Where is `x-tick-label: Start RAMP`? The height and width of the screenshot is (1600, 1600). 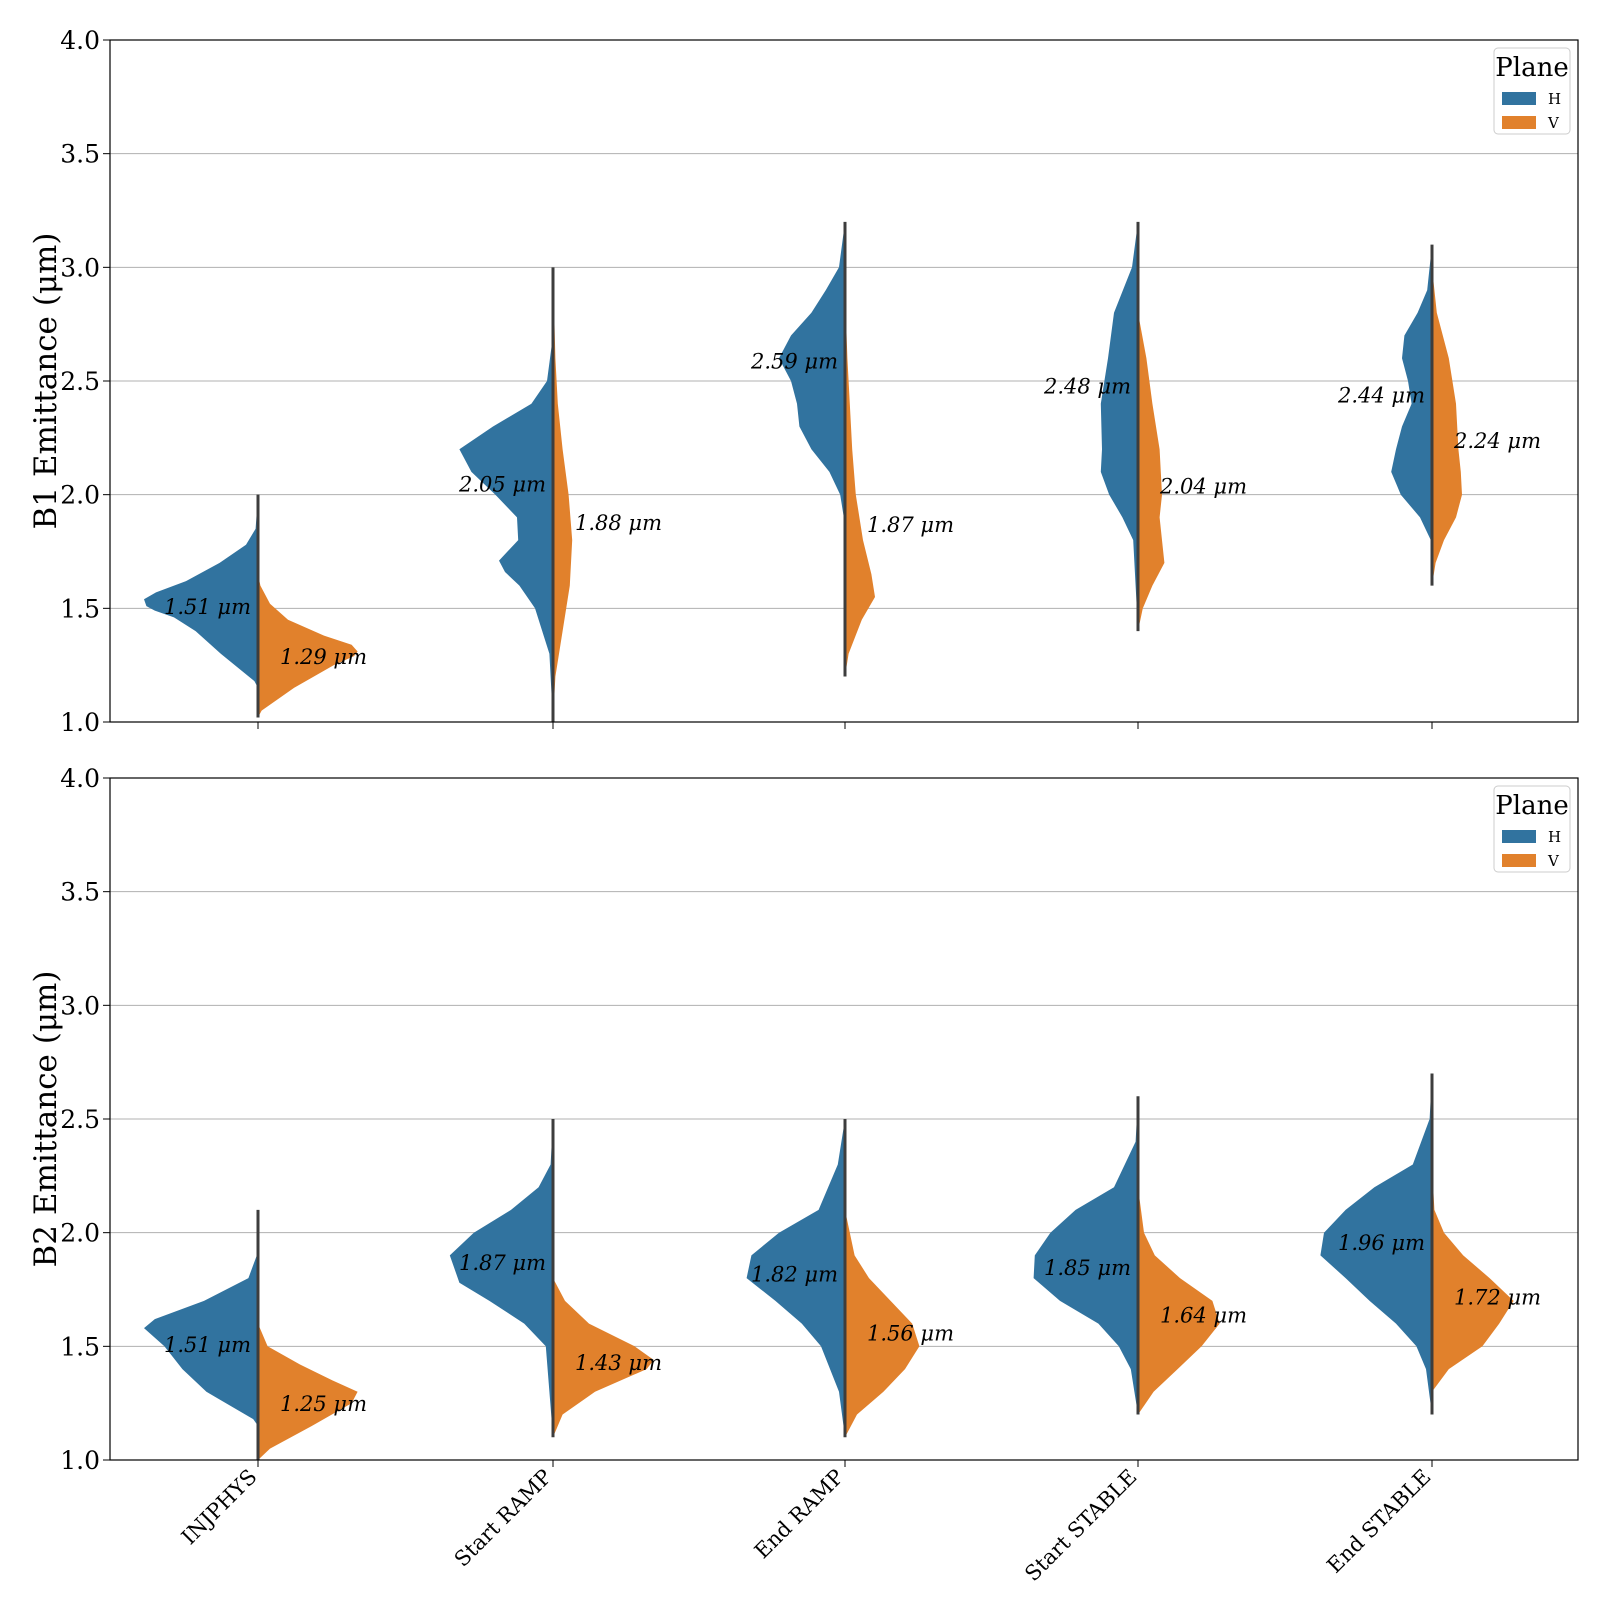 x-tick-label: Start RAMP is located at coordinates (503, 1518).